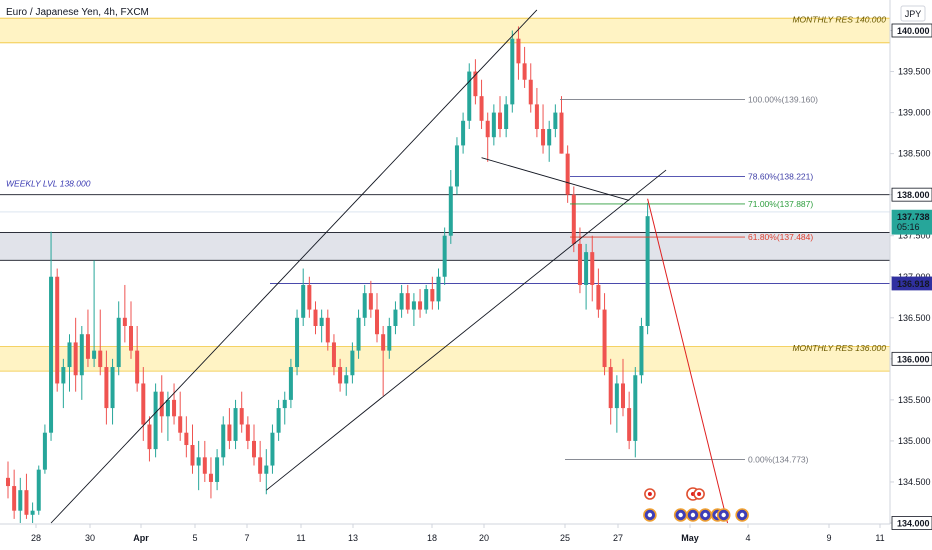  Describe the element at coordinates (914, 482) in the screenshot. I see `y-tick-label: 134.500` at that location.